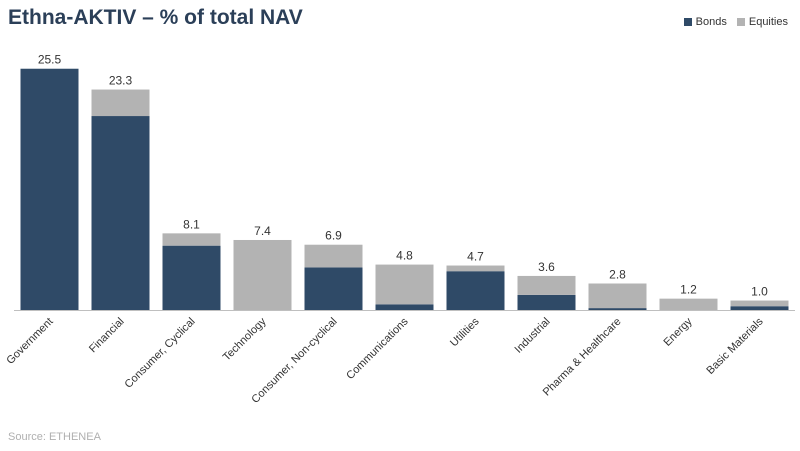  What do you see at coordinates (107, 336) in the screenshot?
I see `category-label-1: Financial` at bounding box center [107, 336].